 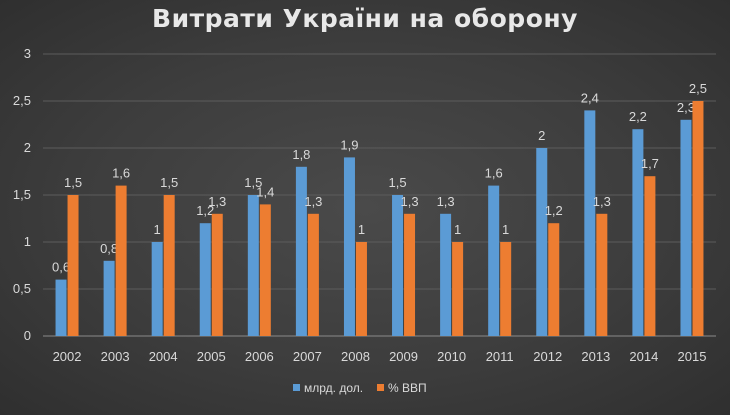 What do you see at coordinates (590, 97) in the screenshot?
I see `data-label: 2,4` at bounding box center [590, 97].